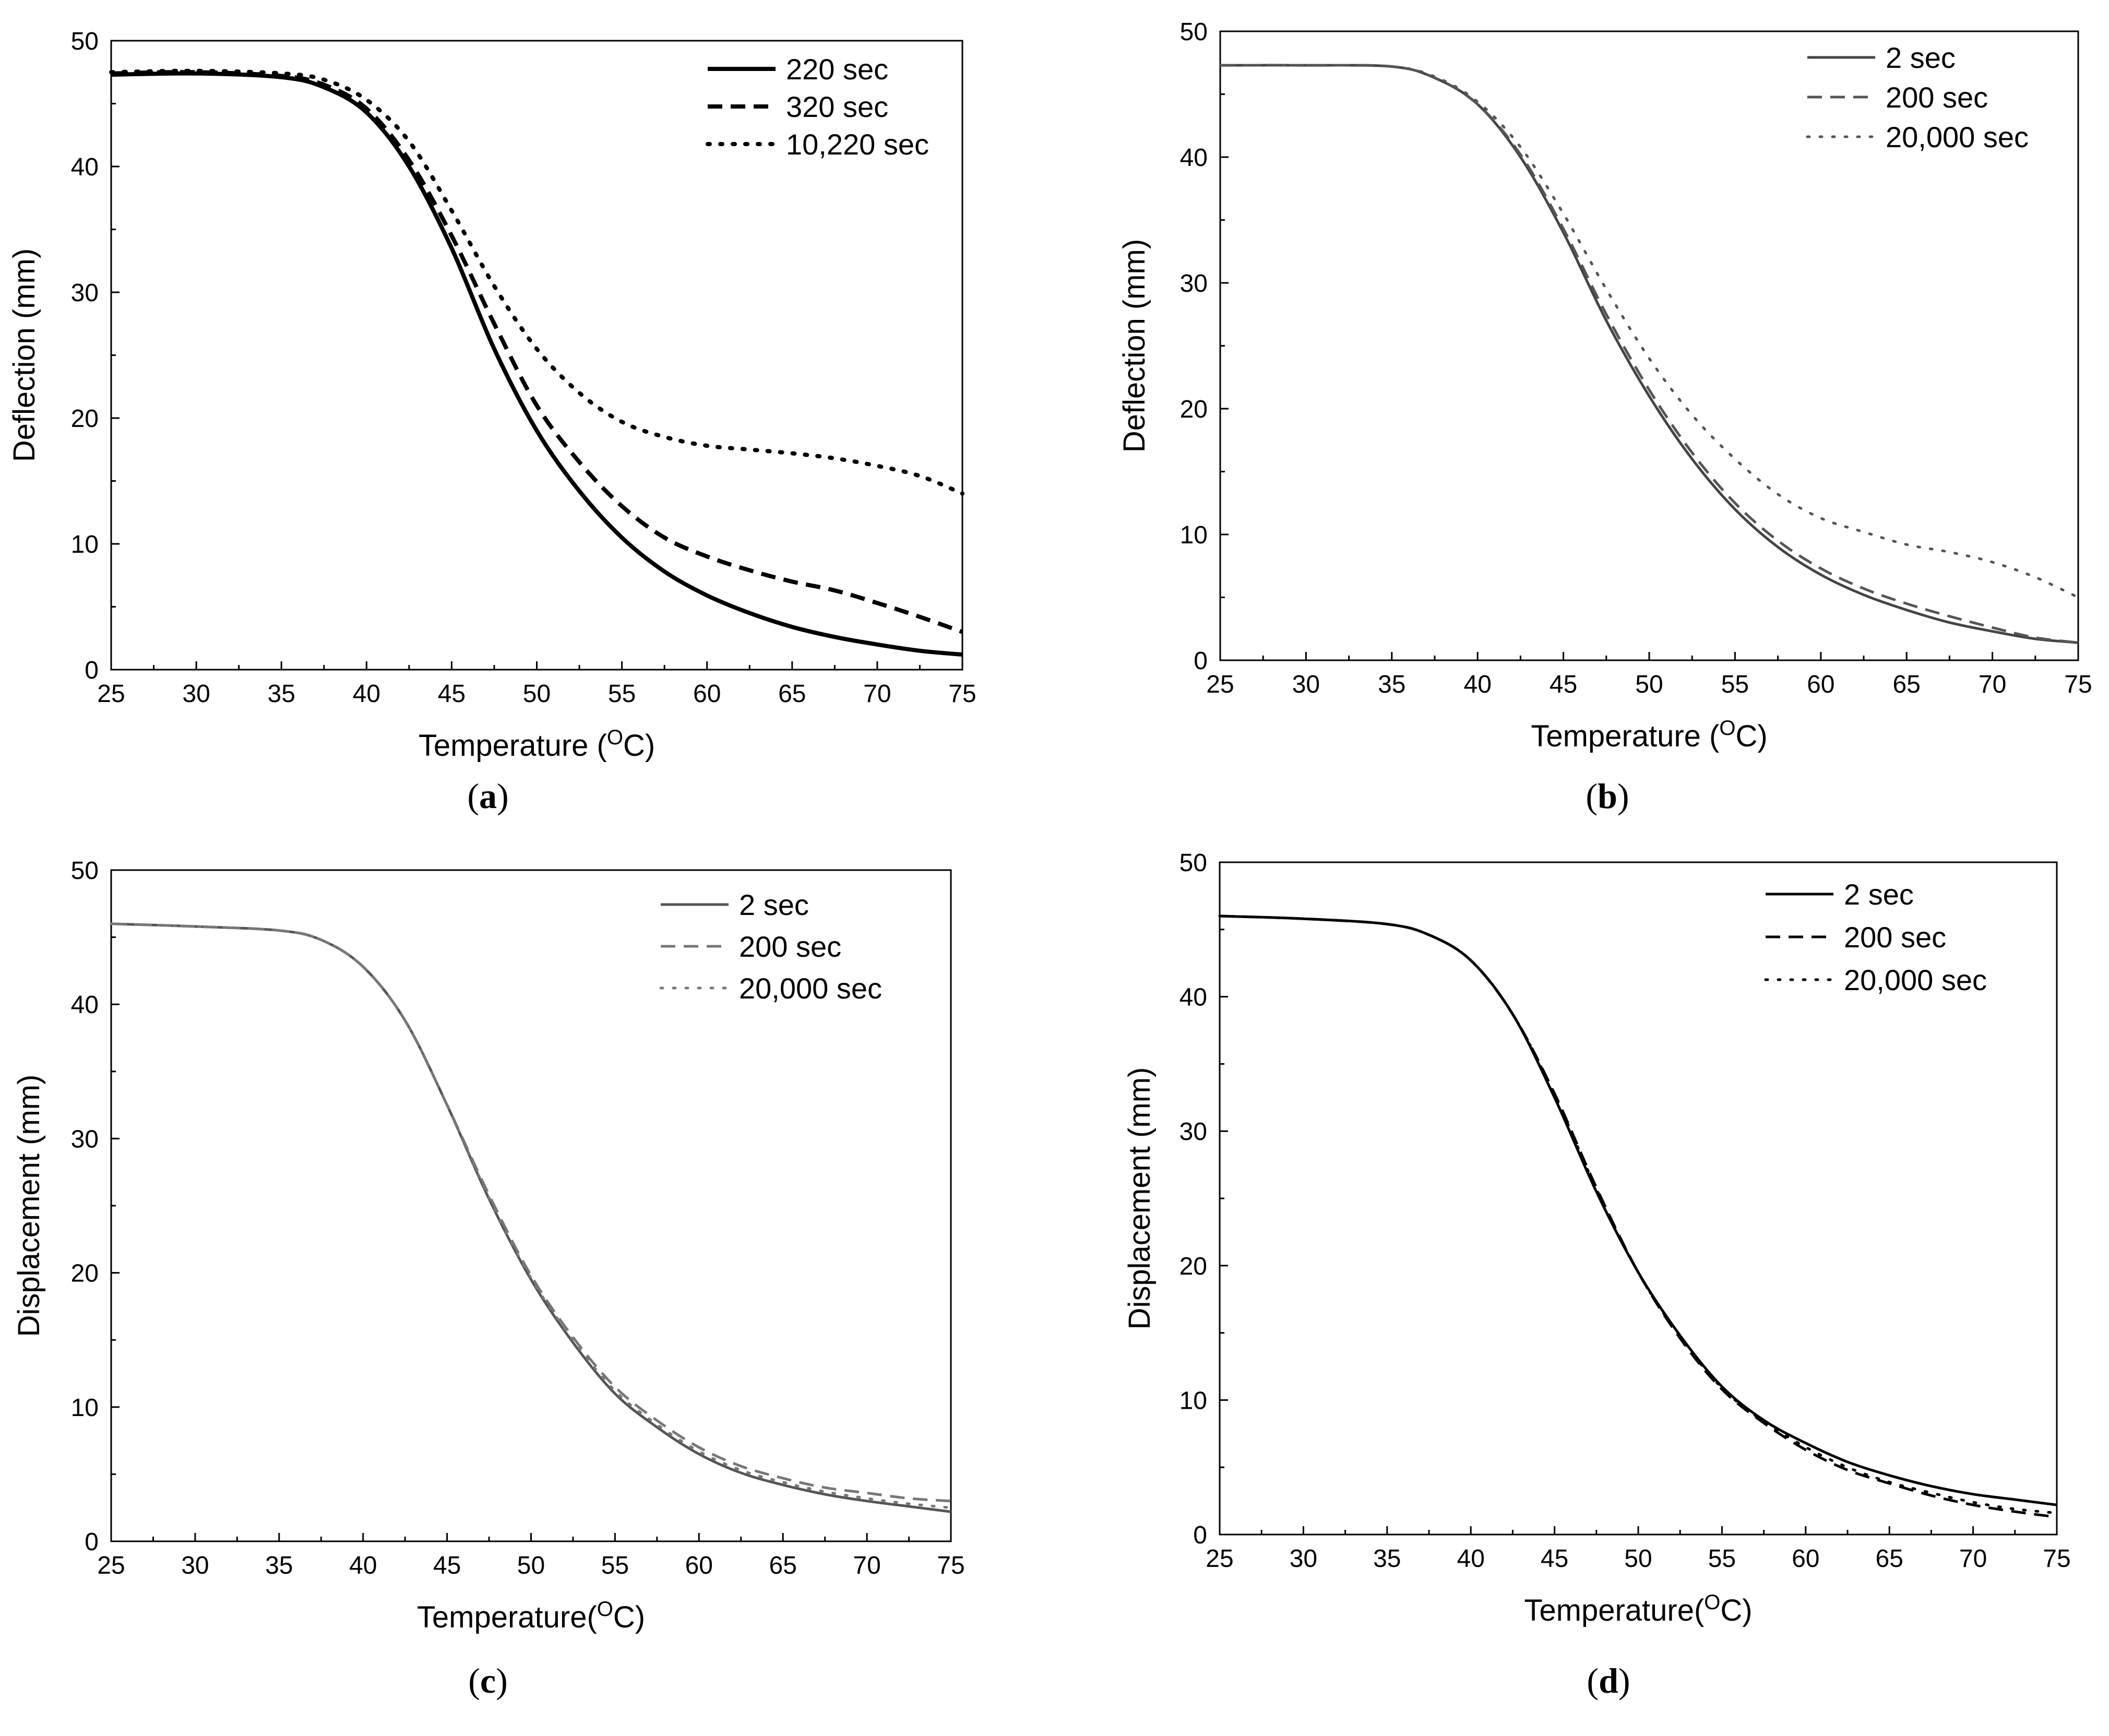  Describe the element at coordinates (857, 144) in the screenshot. I see `legend-label: 10,220 sec` at that location.